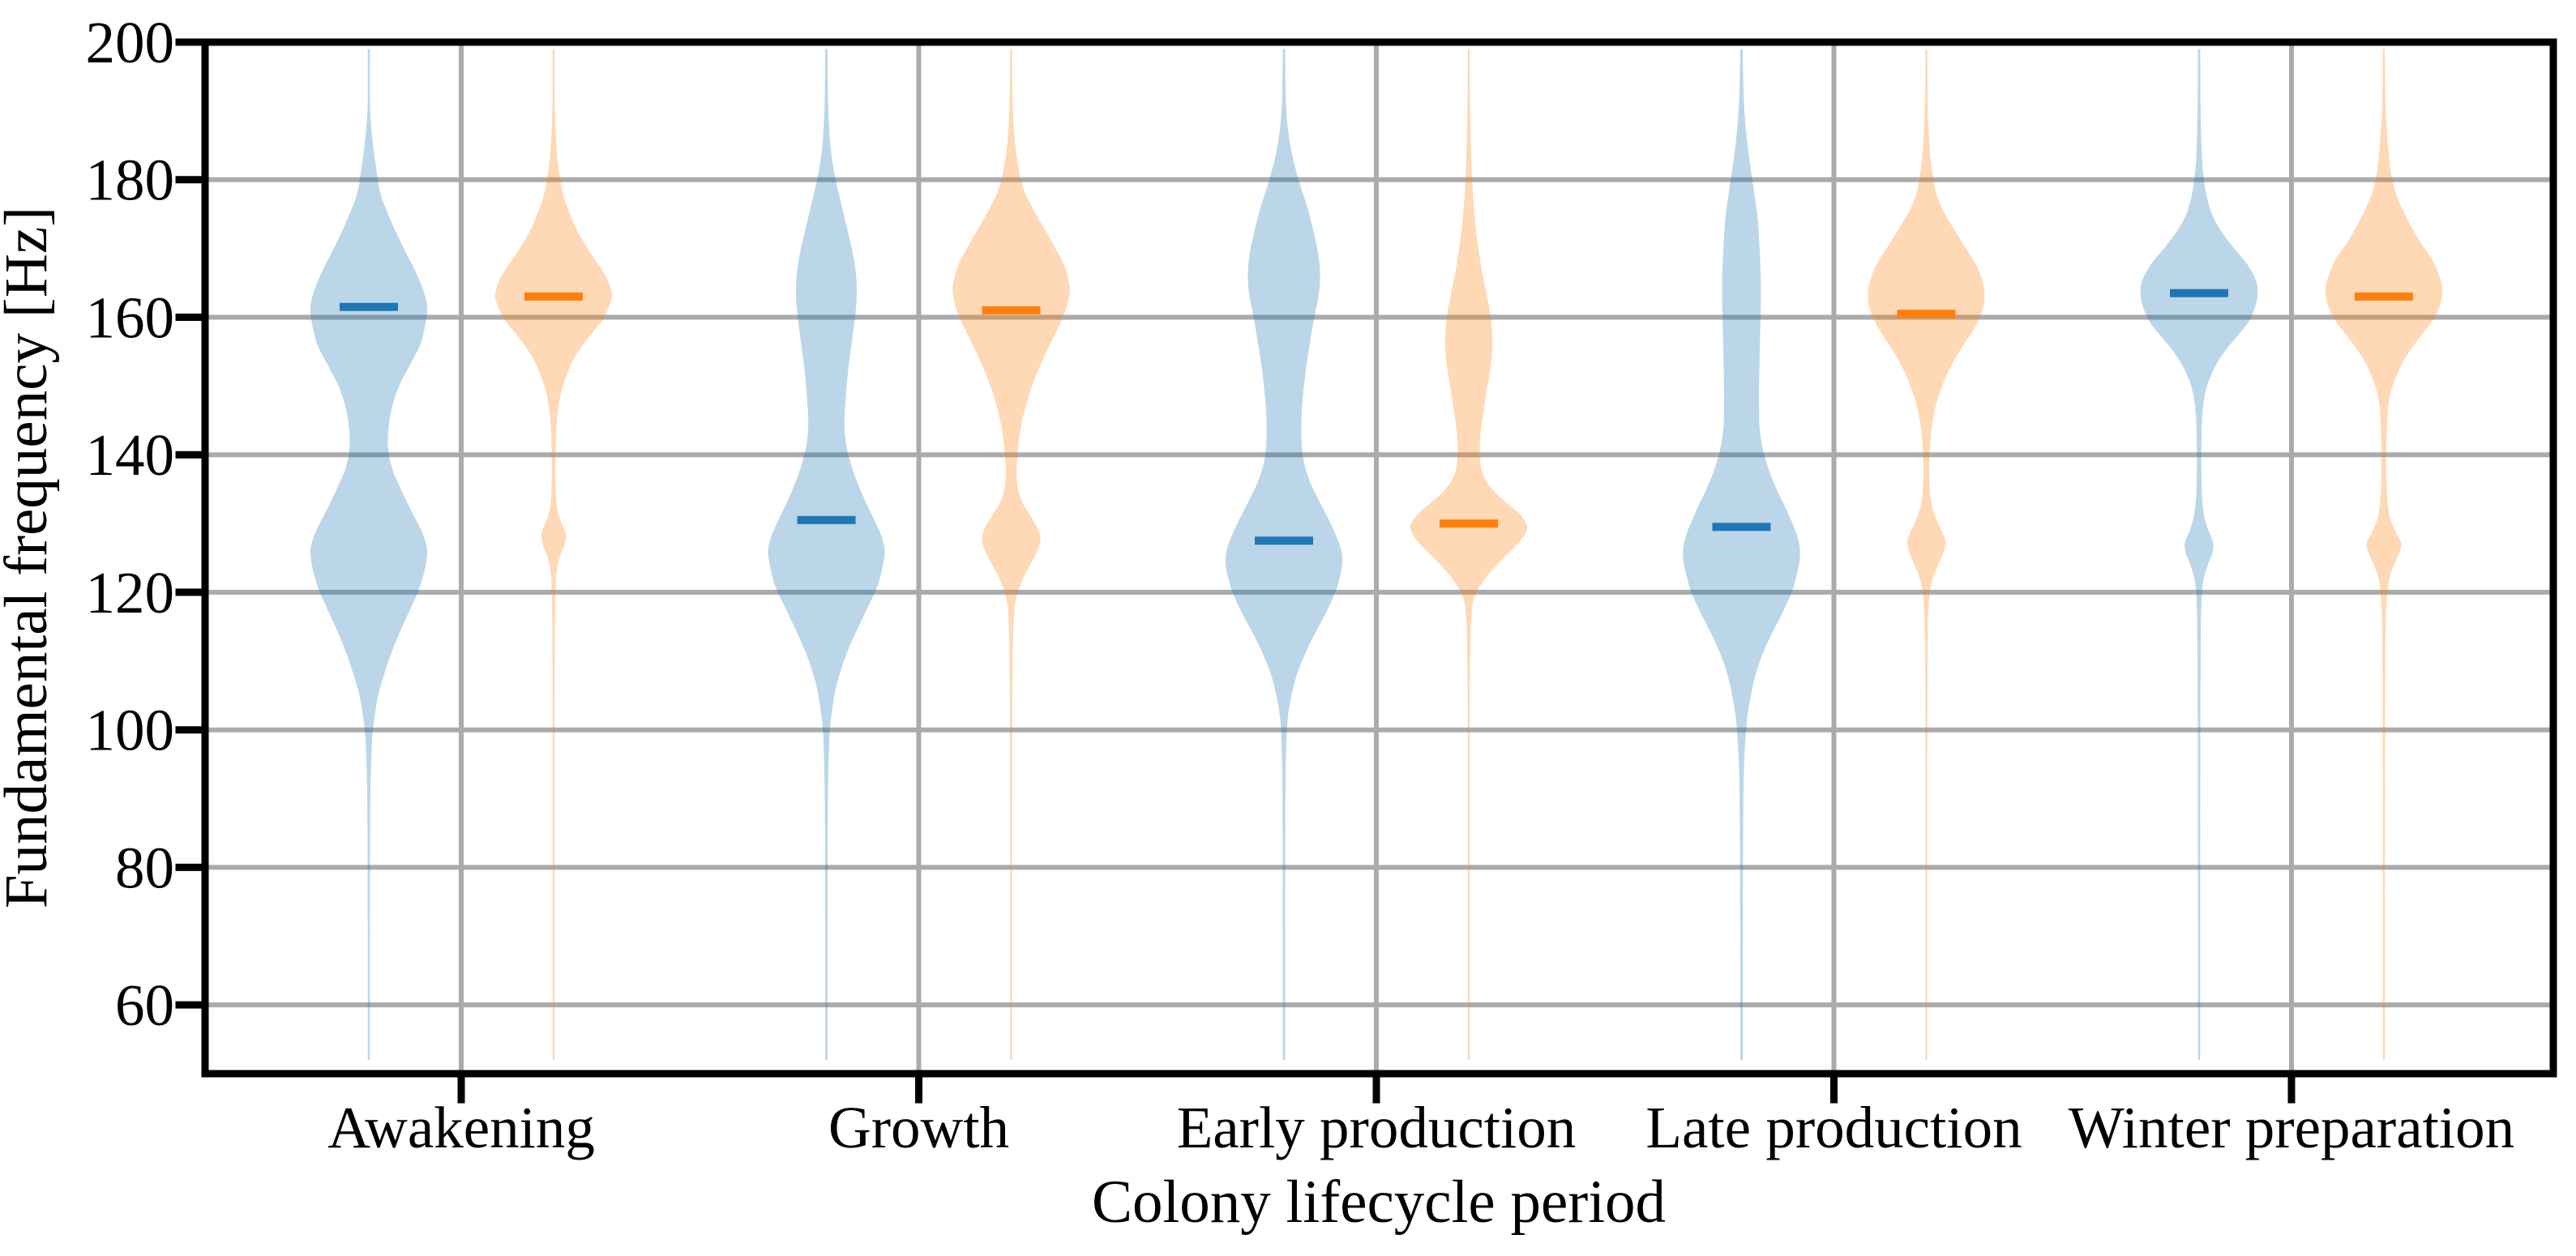 The height and width of the screenshot is (1256, 2576). I want to click on tick-label-x-growth: Growth, so click(918, 1127).